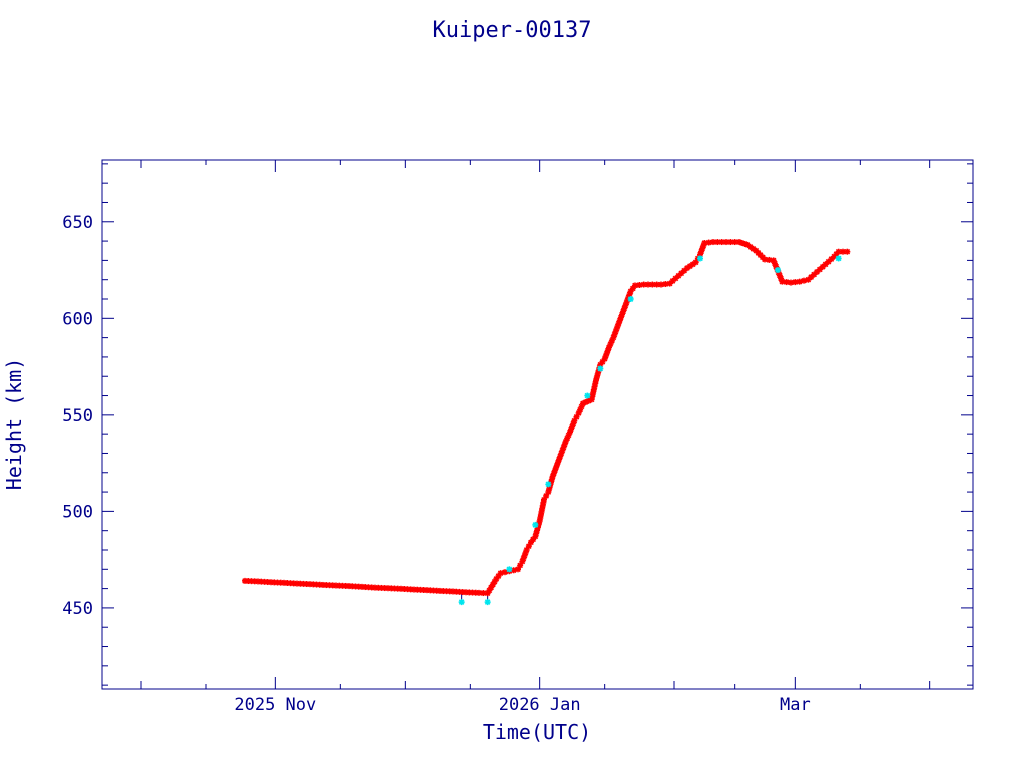  I want to click on y-tick-label: 450, so click(77, 609).